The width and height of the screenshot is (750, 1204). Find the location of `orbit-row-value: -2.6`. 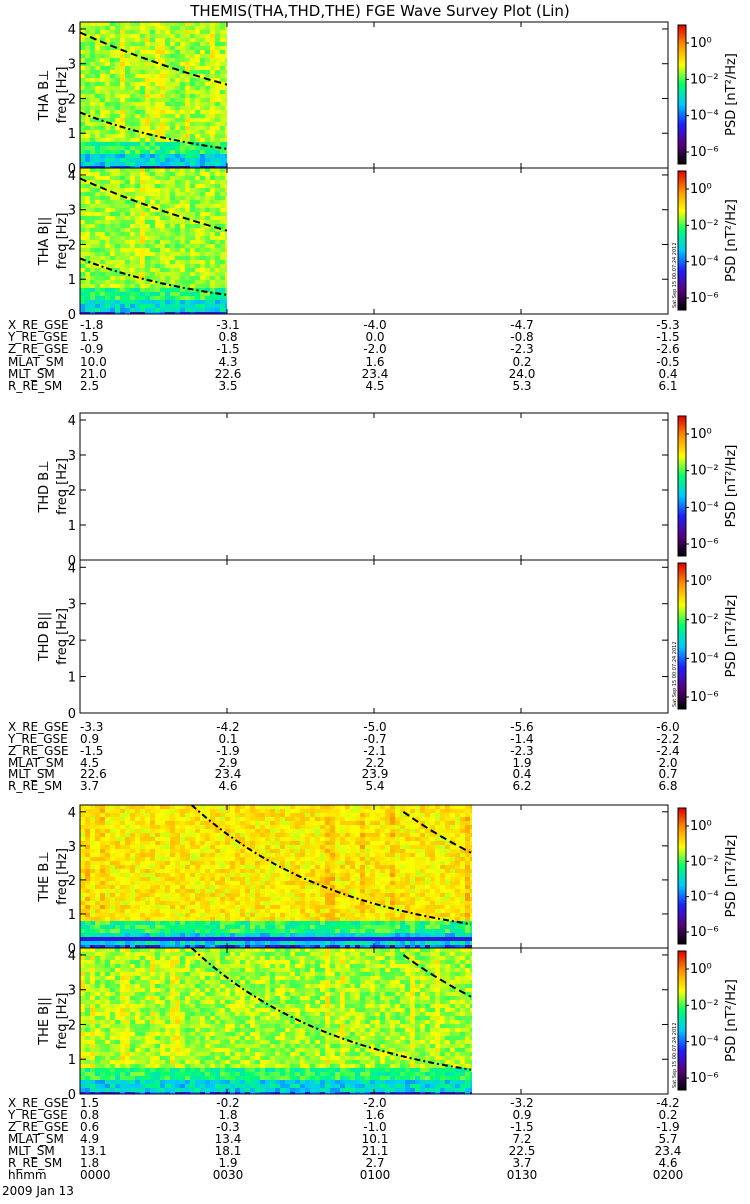

orbit-row-value: -2.6 is located at coordinates (667, 349).